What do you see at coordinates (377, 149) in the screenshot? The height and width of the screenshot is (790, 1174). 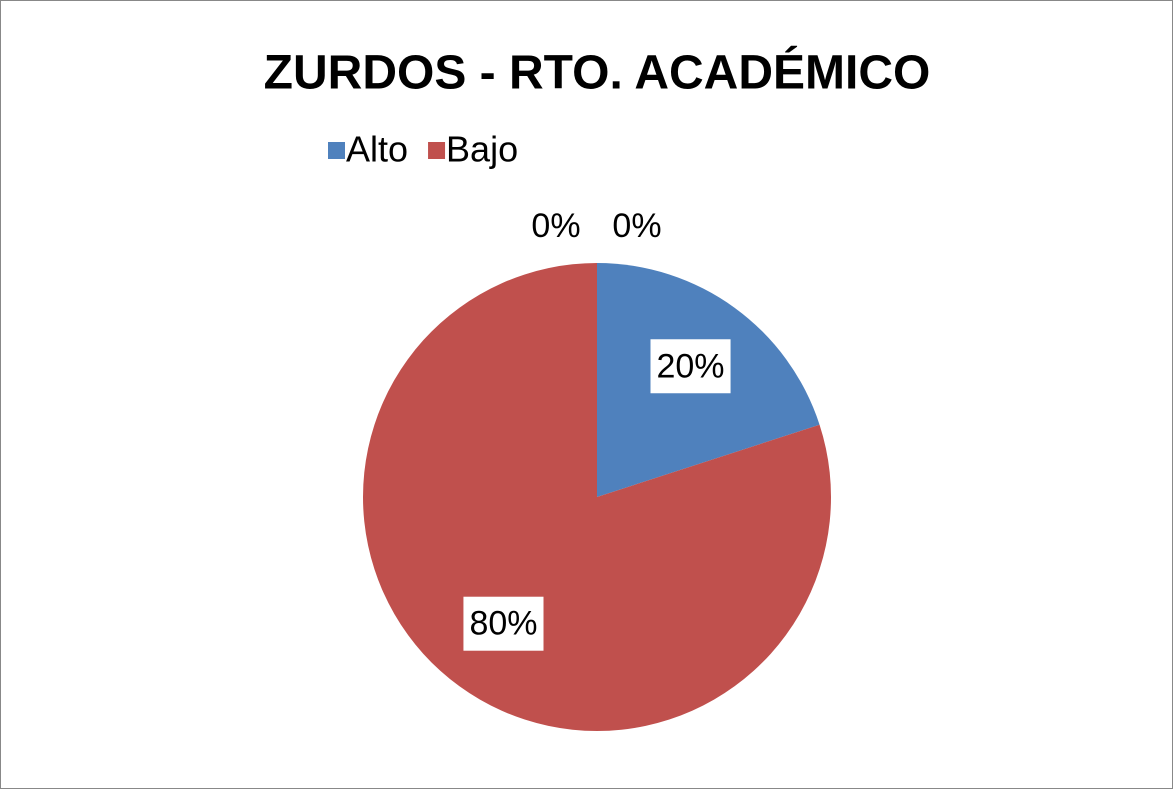 I see `legend-label: Alto` at bounding box center [377, 149].